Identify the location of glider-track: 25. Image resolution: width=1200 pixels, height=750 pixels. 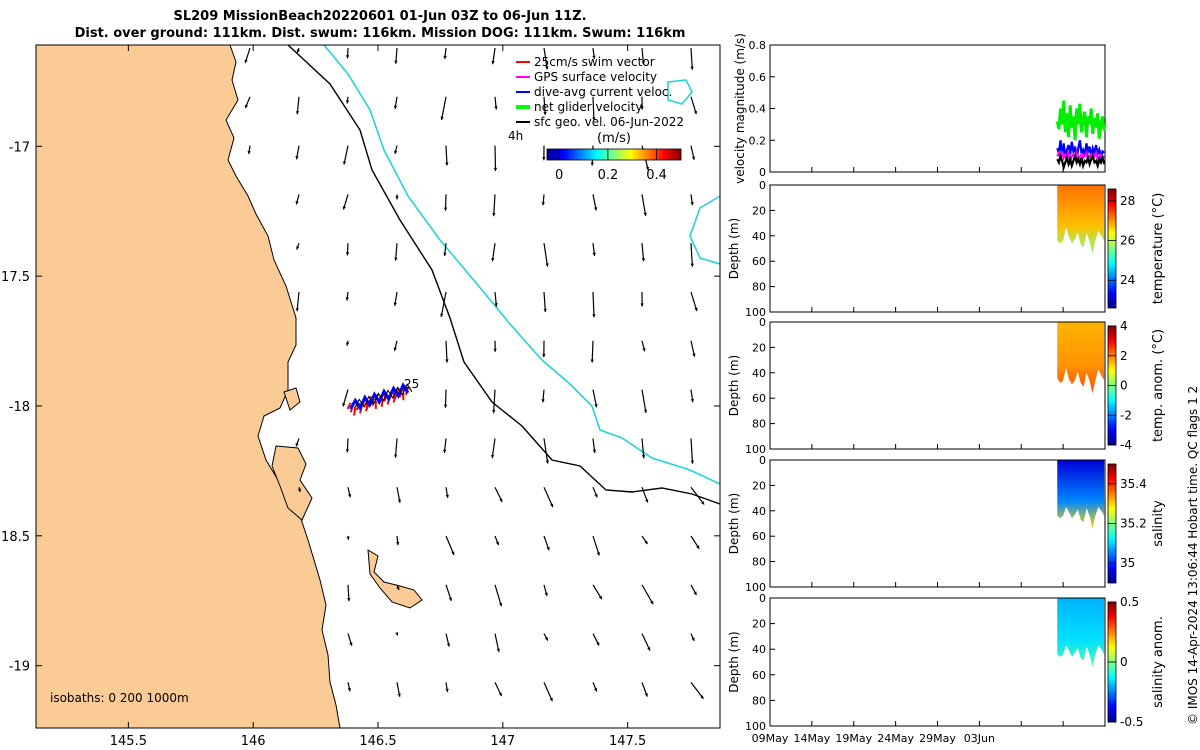
(382, 396).